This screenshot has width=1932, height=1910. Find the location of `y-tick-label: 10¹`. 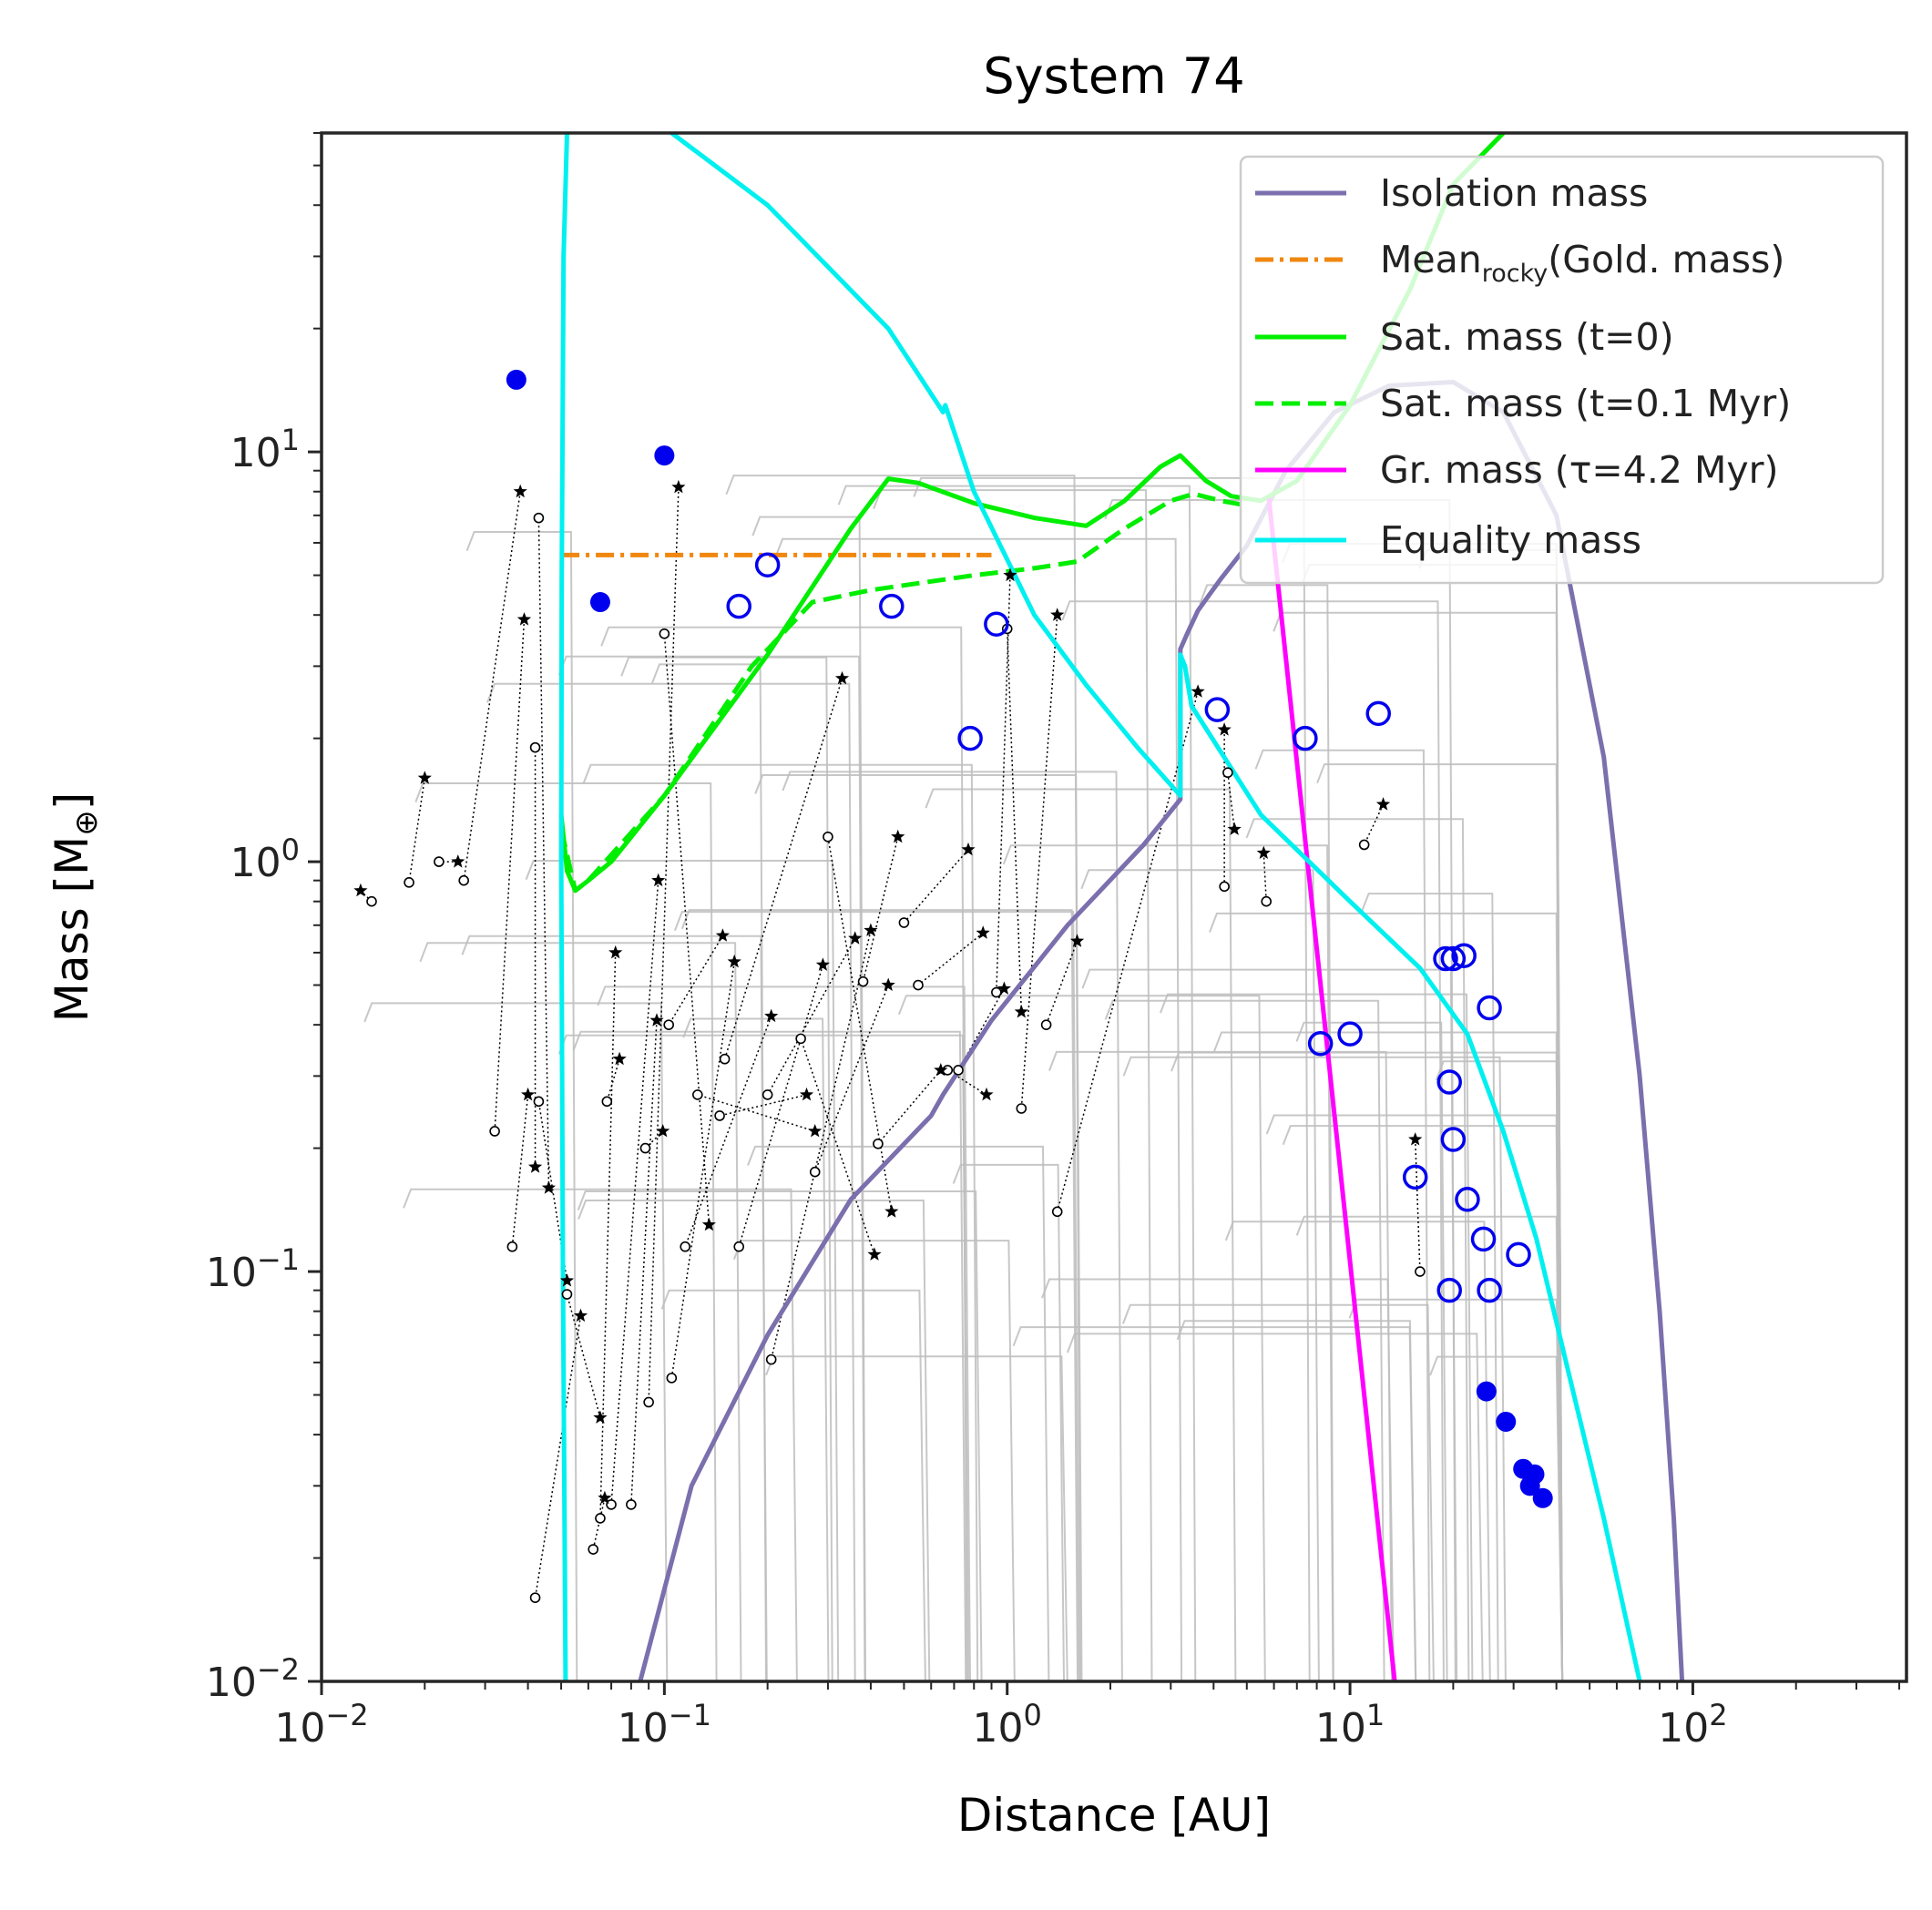

y-tick-label: 10¹ is located at coordinates (265, 449).